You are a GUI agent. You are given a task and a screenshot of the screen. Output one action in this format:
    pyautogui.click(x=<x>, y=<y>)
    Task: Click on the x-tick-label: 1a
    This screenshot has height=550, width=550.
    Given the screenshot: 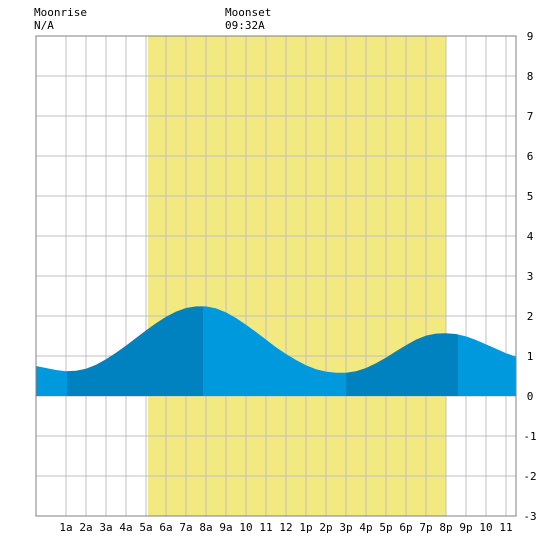 What is the action you would take?
    pyautogui.click(x=65, y=527)
    